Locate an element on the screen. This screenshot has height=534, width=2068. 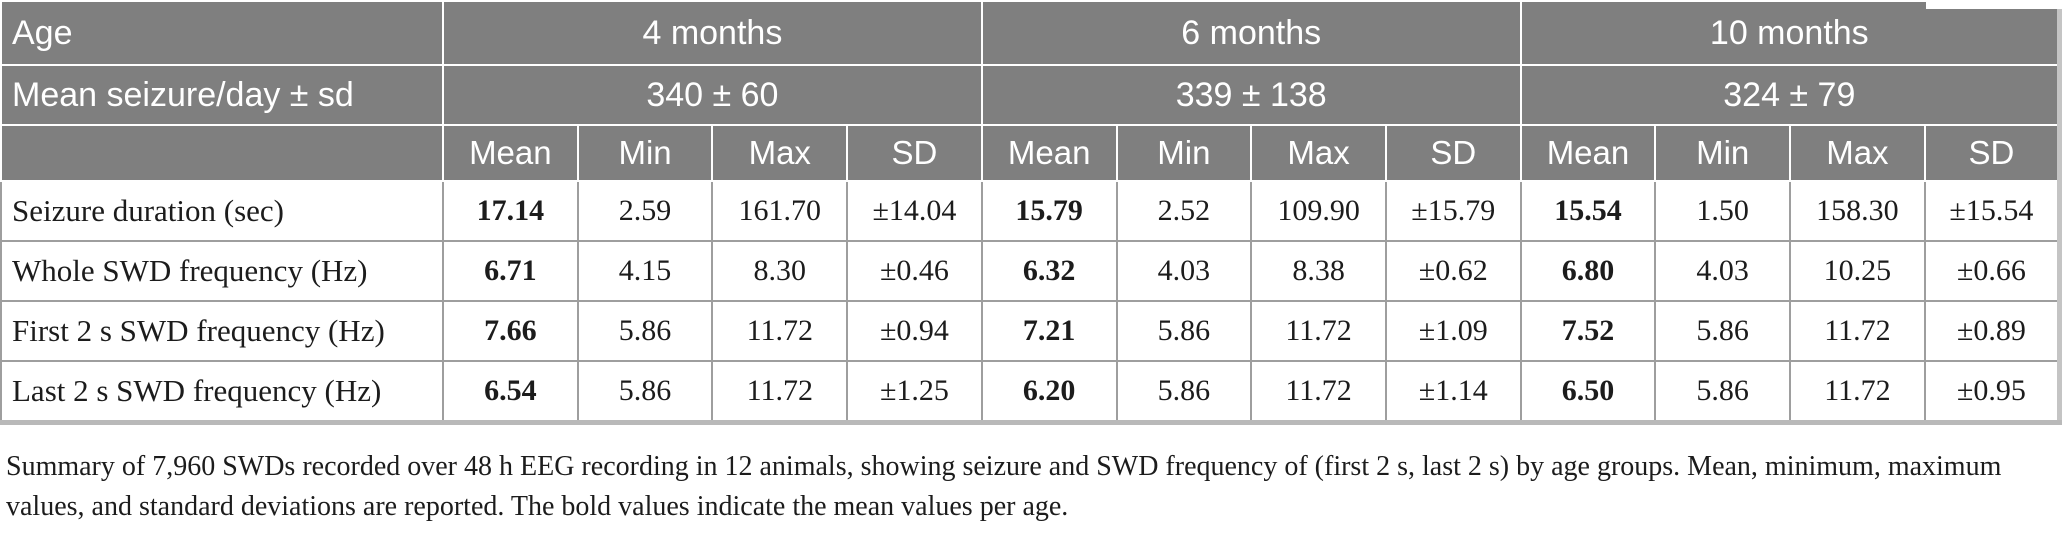
table-cell: ±14.04 is located at coordinates (914, 211).